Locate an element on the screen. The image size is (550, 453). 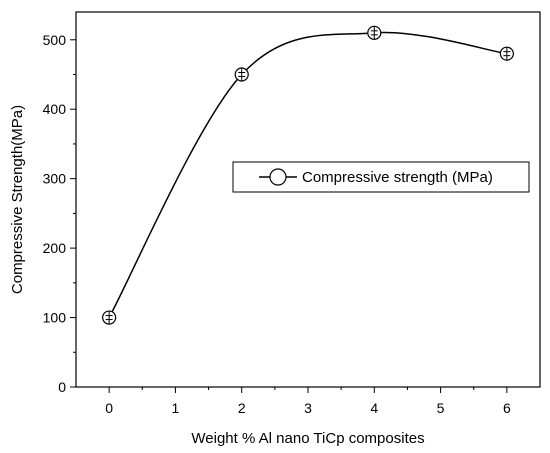
legend-label: Compressive strength (MPa) is located at coordinates (397, 177).